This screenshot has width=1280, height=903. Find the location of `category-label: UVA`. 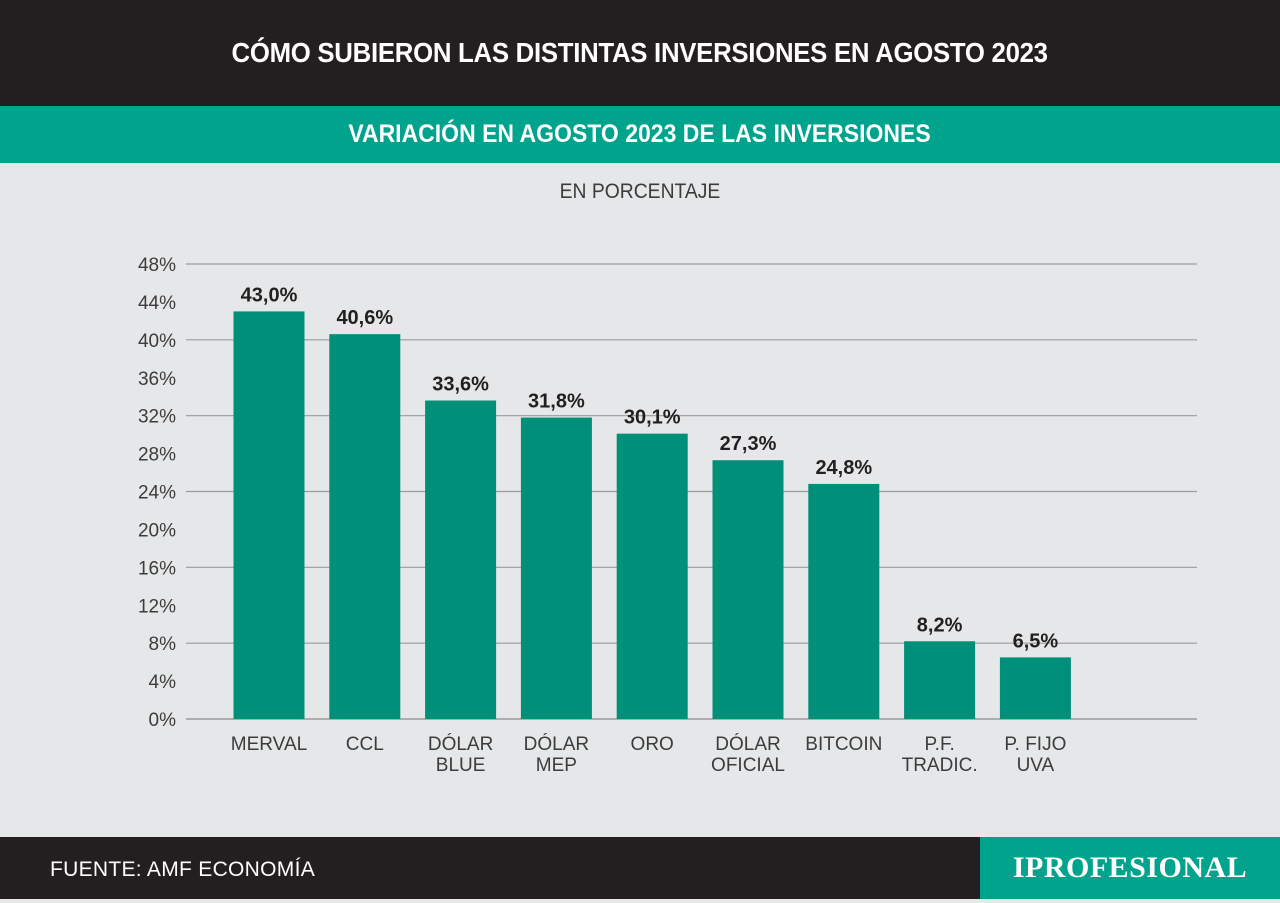

category-label: UVA is located at coordinates (1036, 765).